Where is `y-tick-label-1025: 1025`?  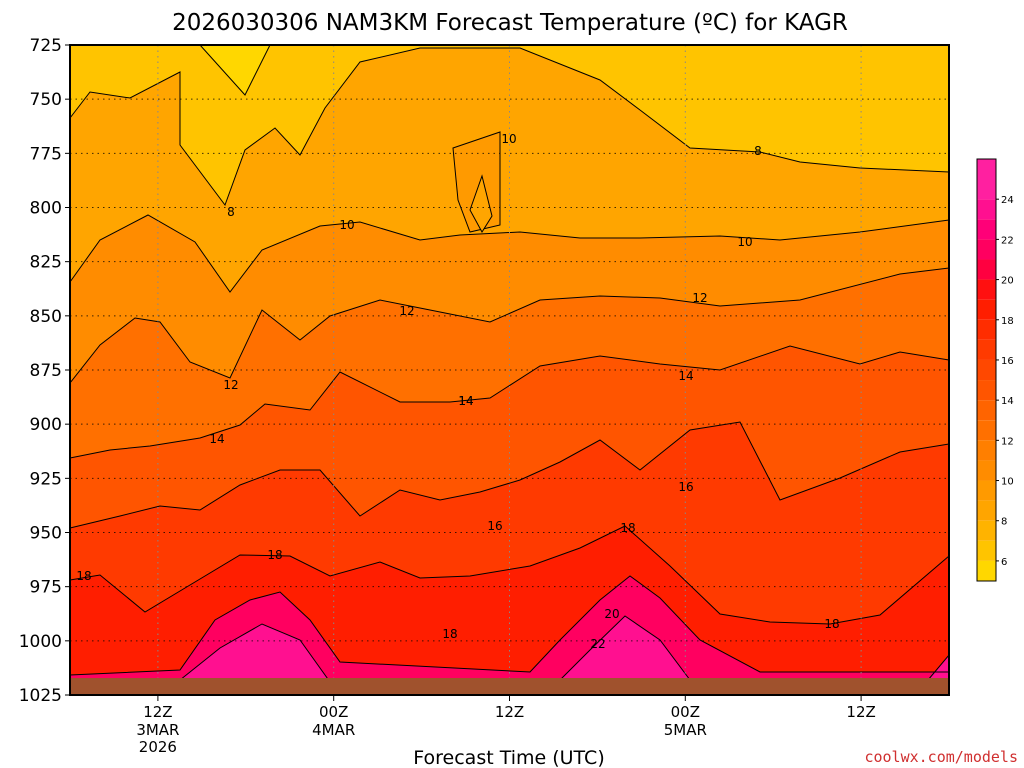
y-tick-label-1025: 1025 is located at coordinates (40, 696).